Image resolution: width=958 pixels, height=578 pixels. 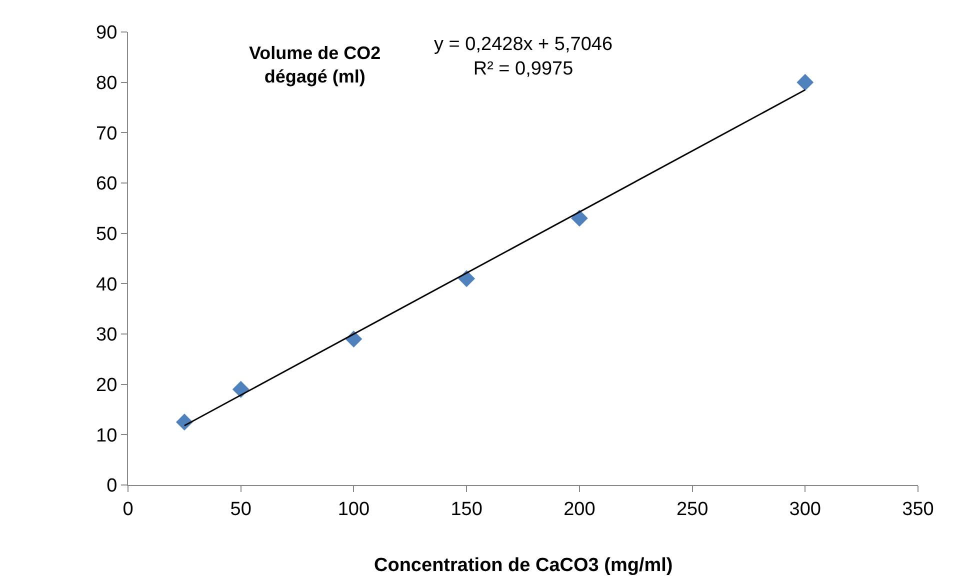 I want to click on x-tick-label: 200, so click(x=580, y=509).